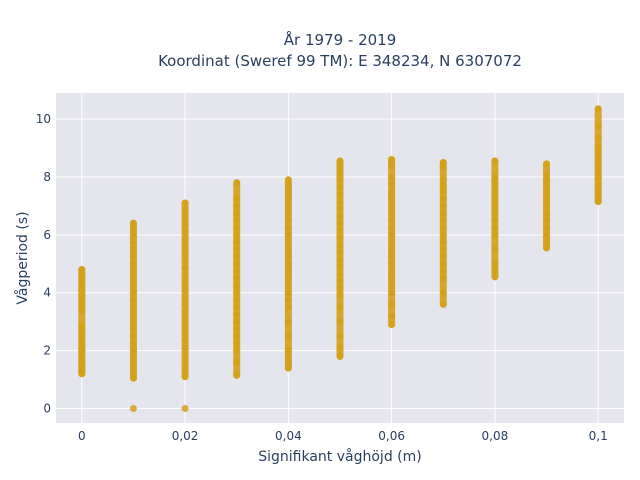 This screenshot has width=640, height=480. What do you see at coordinates (391, 436) in the screenshot?
I see `x-tick-label: 0,06` at bounding box center [391, 436].